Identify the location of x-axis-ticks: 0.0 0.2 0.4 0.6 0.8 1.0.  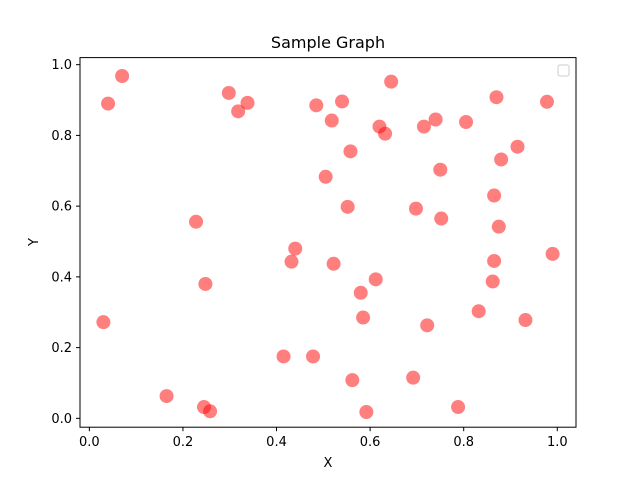
(323, 438).